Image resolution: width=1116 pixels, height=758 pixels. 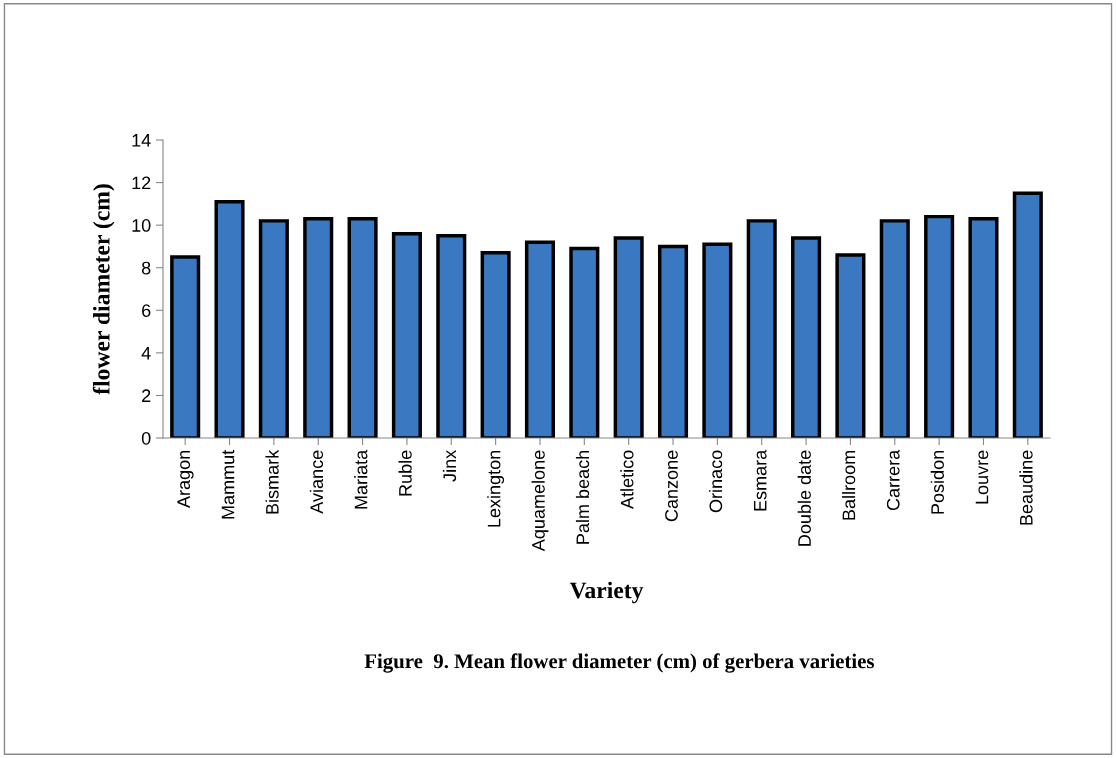 What do you see at coordinates (141, 140) in the screenshot?
I see `y-tick-label: 14` at bounding box center [141, 140].